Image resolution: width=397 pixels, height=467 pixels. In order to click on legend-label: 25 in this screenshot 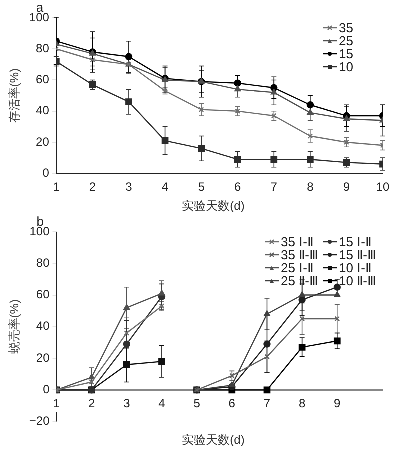, I will do `click(346, 41)`.